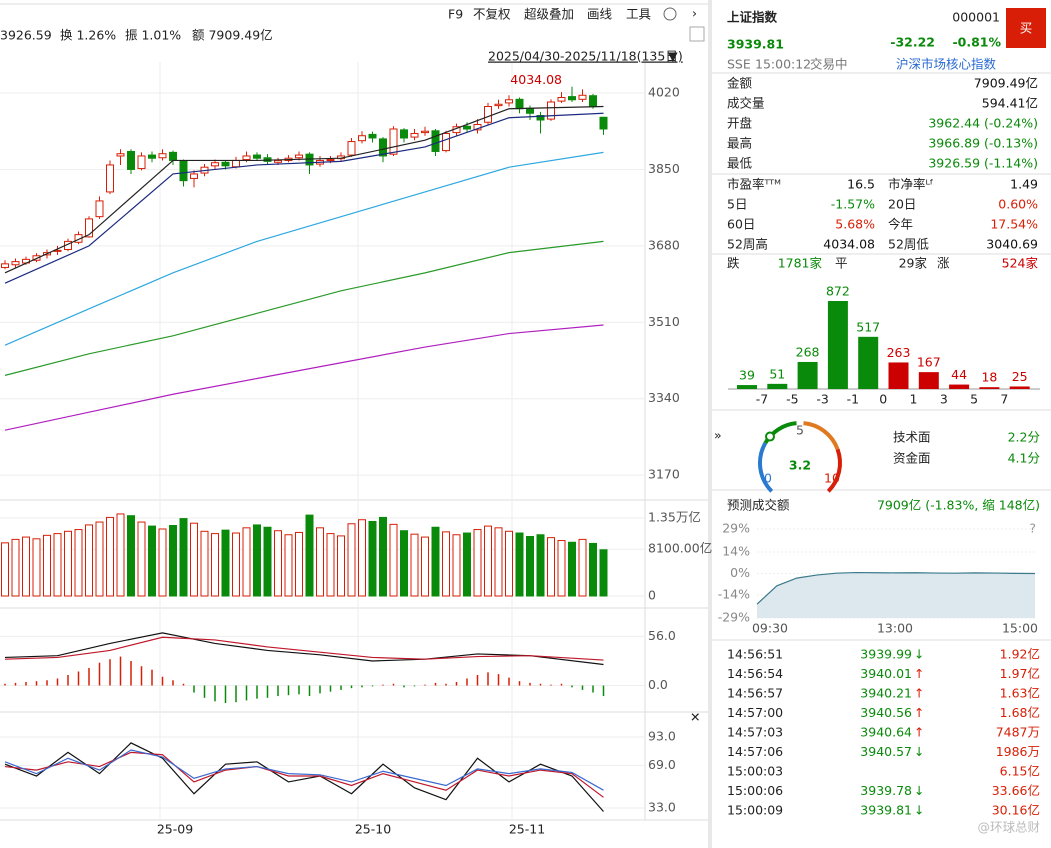 The width and height of the screenshot is (1051, 848). What do you see at coordinates (841, 263) in the screenshot?
I see `breadth-label: 平` at bounding box center [841, 263].